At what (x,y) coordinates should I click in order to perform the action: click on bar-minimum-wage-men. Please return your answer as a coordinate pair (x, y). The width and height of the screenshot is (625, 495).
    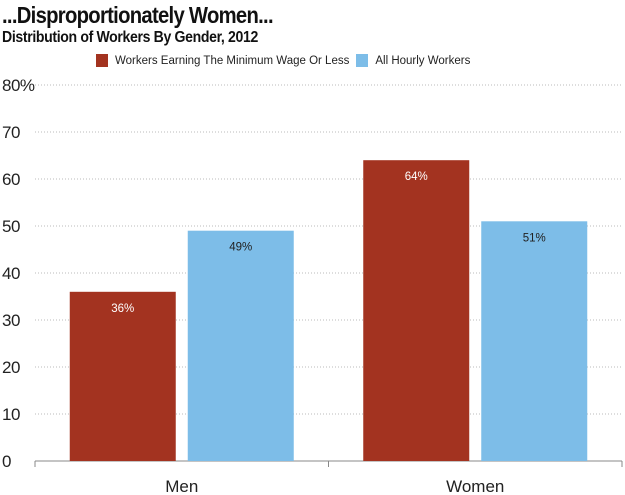
    Looking at the image, I should click on (122, 376).